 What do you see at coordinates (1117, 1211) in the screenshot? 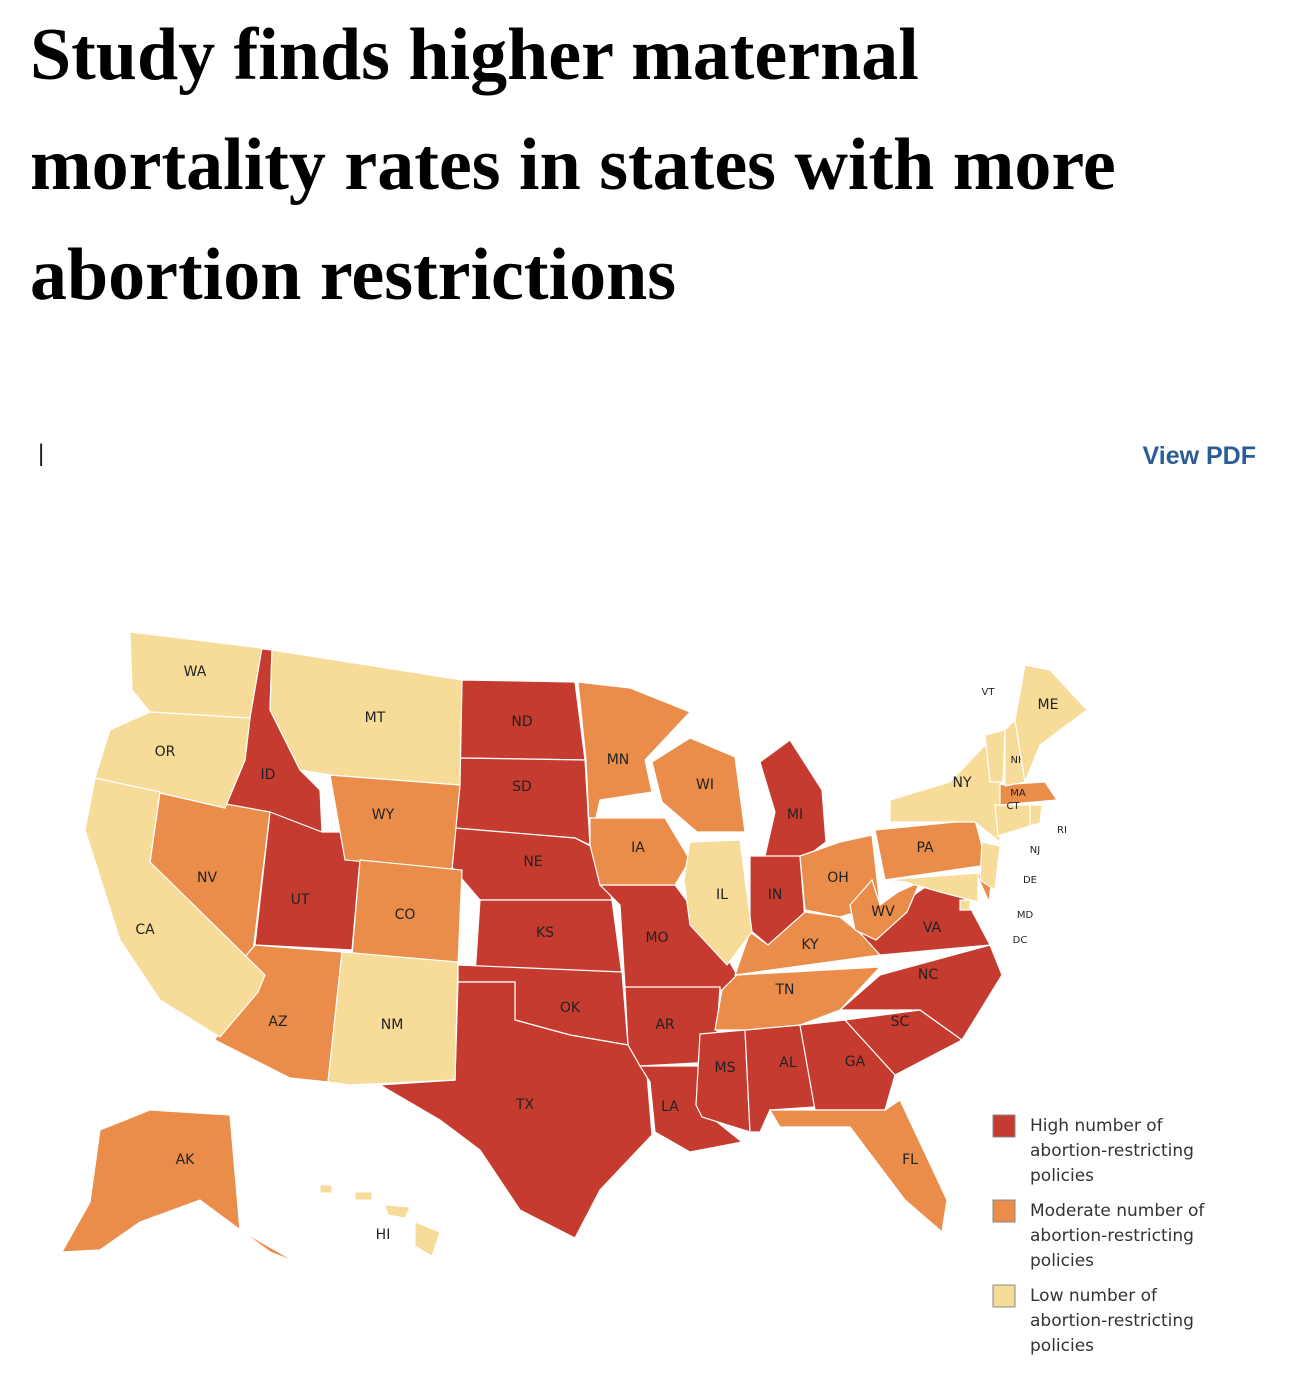
I see `legend-label: Moderate number of` at bounding box center [1117, 1211].